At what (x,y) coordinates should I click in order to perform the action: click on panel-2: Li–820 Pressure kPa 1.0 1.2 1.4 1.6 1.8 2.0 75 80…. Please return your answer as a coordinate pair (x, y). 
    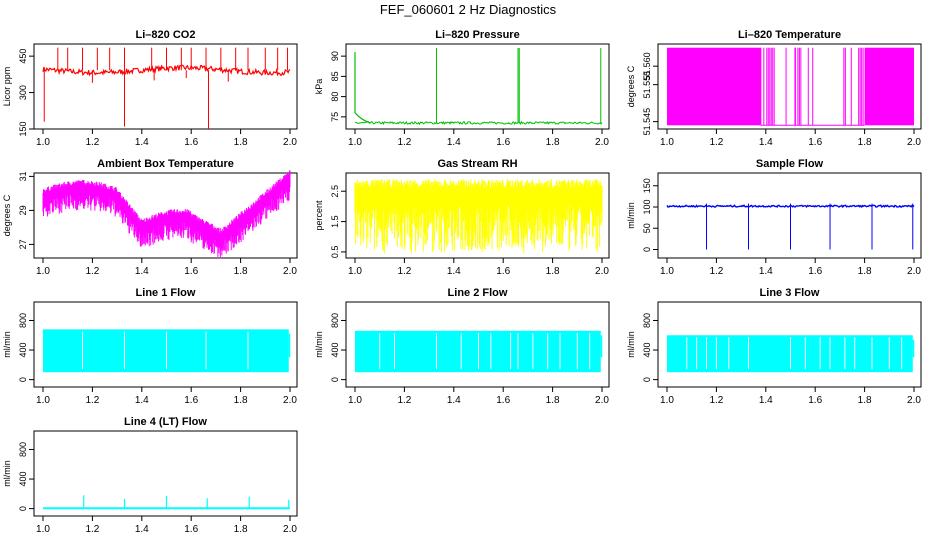
    Looking at the image, I should click on (462, 88).